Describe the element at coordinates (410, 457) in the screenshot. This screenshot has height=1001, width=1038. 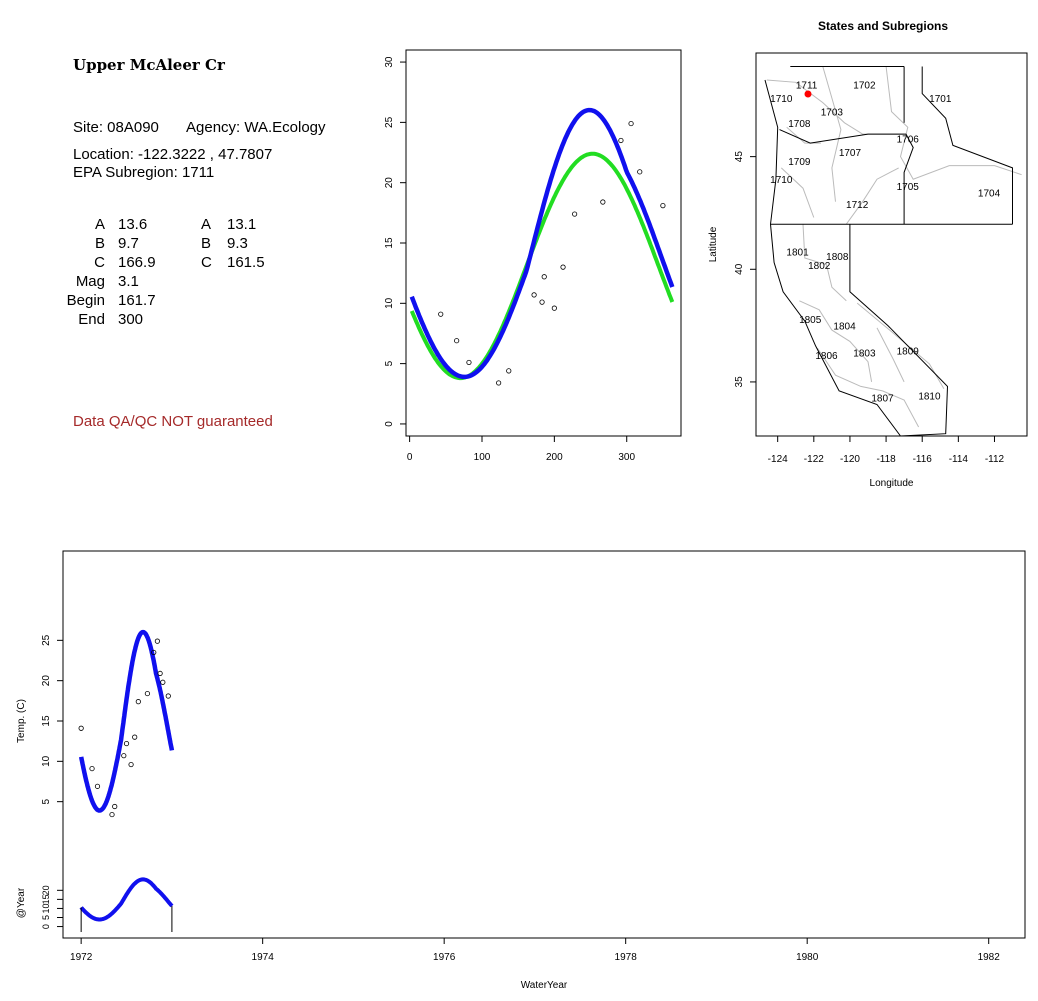
I see `x-tick-label: 0` at that location.